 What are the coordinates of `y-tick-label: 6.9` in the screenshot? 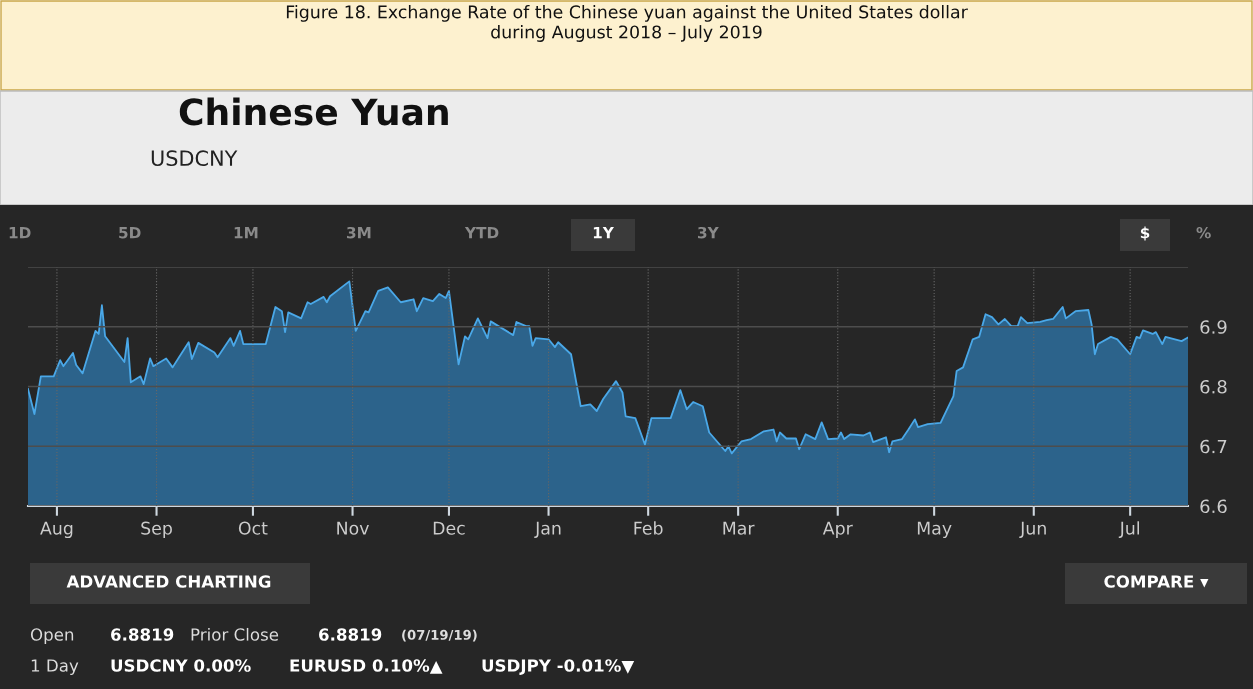 It's located at (1213, 327).